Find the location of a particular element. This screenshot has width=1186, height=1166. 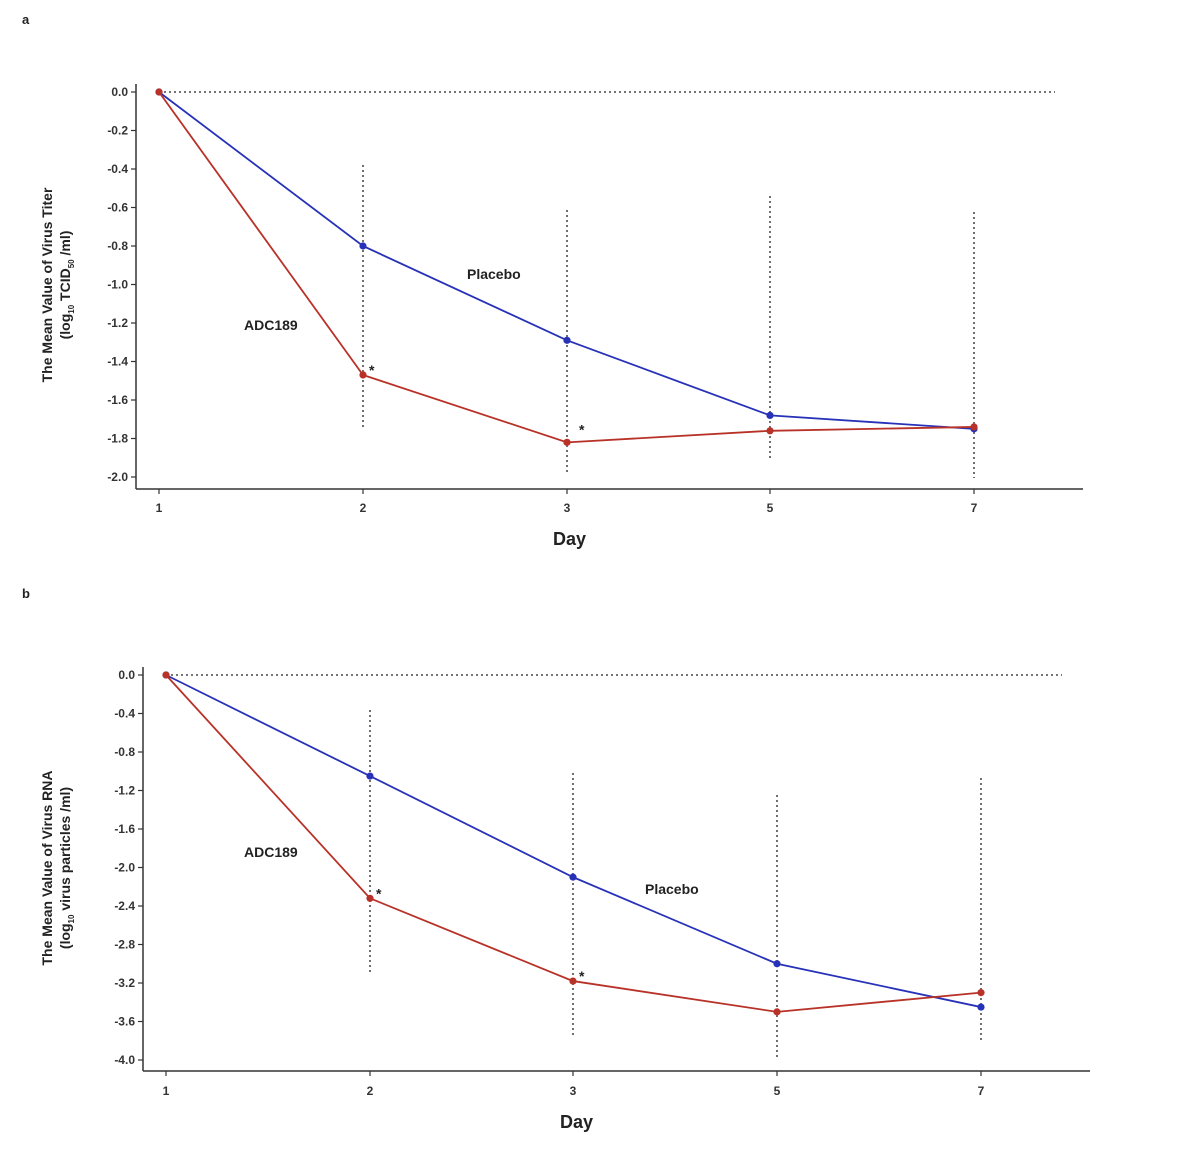

y-tick-label: -0.2 is located at coordinates (117, 131).